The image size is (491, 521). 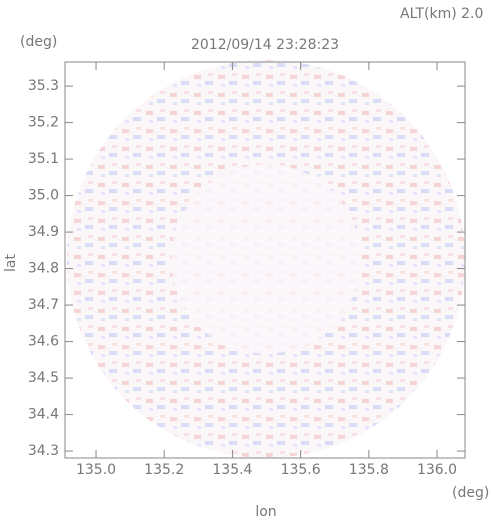 What do you see at coordinates (437, 470) in the screenshot?
I see `x-tick-label: 136.0` at bounding box center [437, 470].